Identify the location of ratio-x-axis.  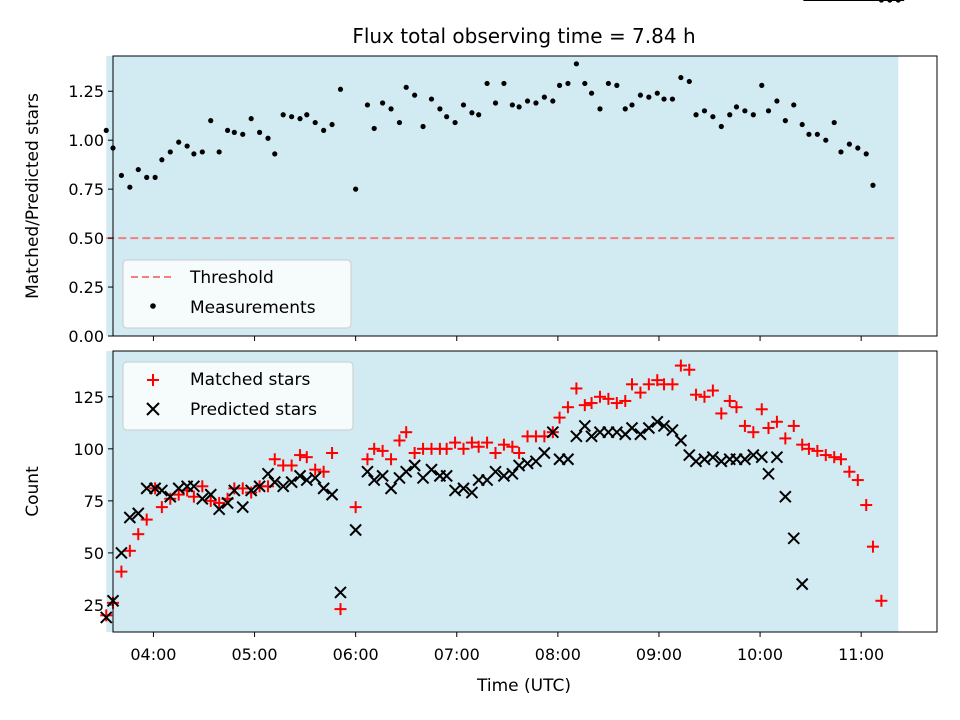
(507, 338).